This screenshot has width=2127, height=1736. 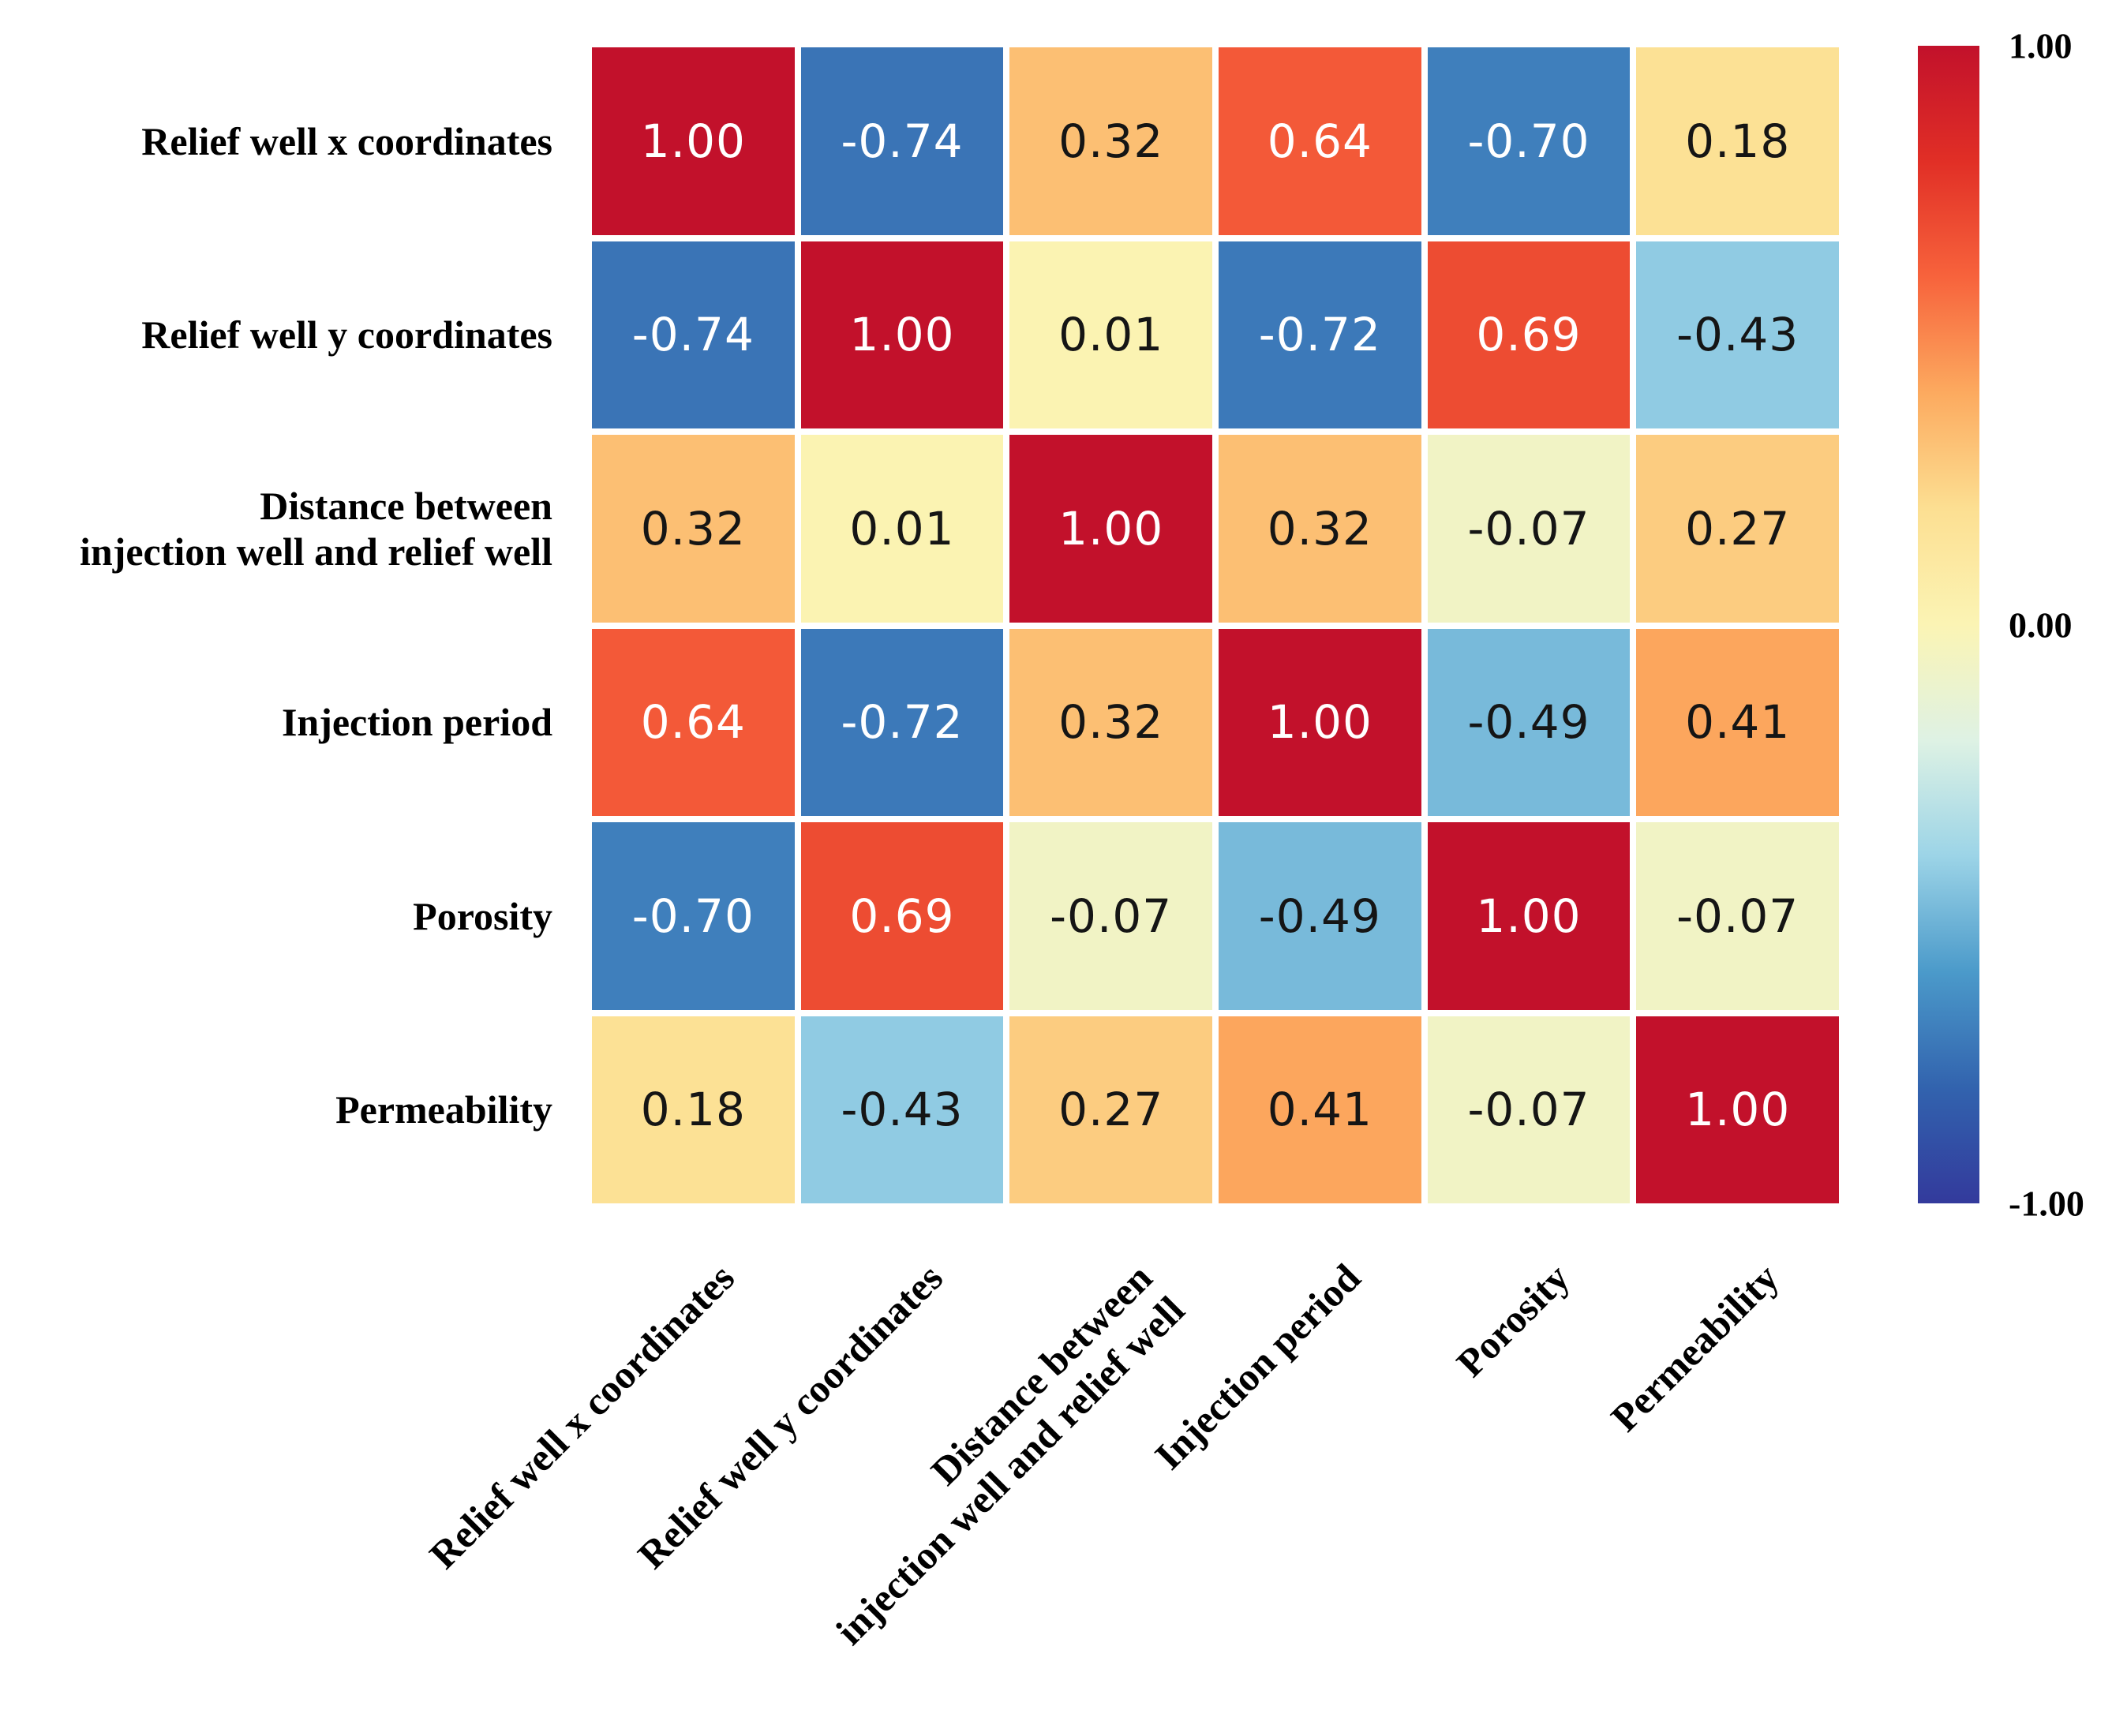 What do you see at coordinates (1737, 334) in the screenshot?
I see `heatmap-cell-r2c6: -0.43` at bounding box center [1737, 334].